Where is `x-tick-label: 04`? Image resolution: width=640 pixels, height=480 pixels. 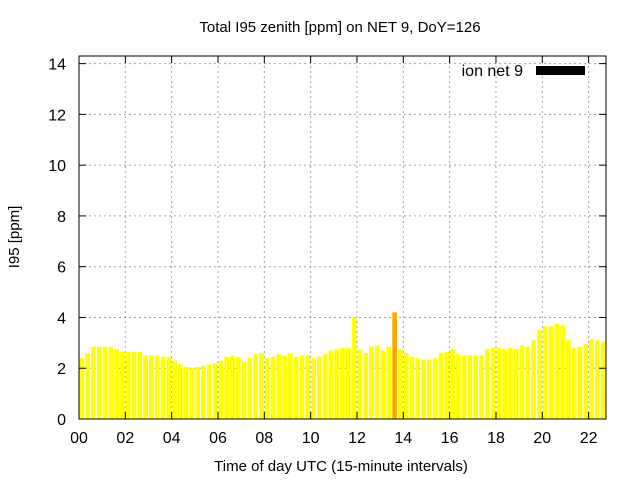
x-tick-label: 04 is located at coordinates (172, 438).